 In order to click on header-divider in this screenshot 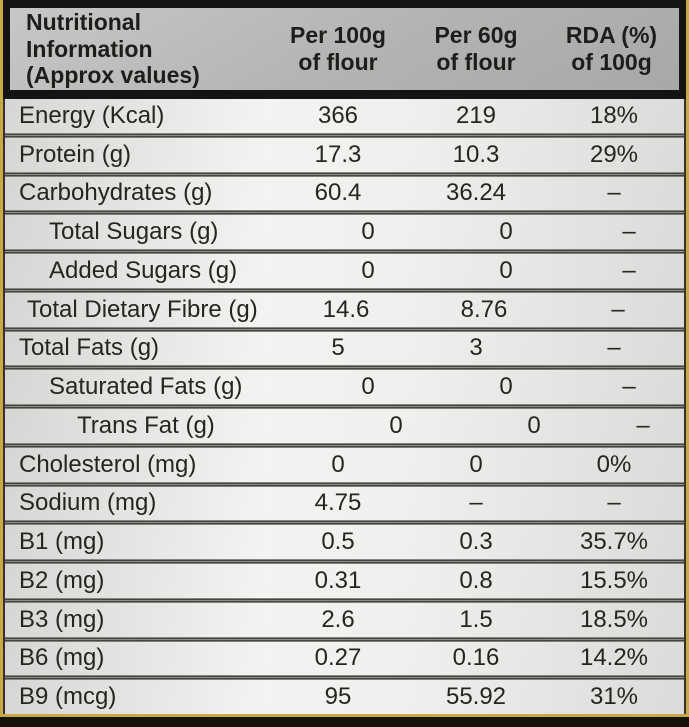, I will do `click(344, 94)`.